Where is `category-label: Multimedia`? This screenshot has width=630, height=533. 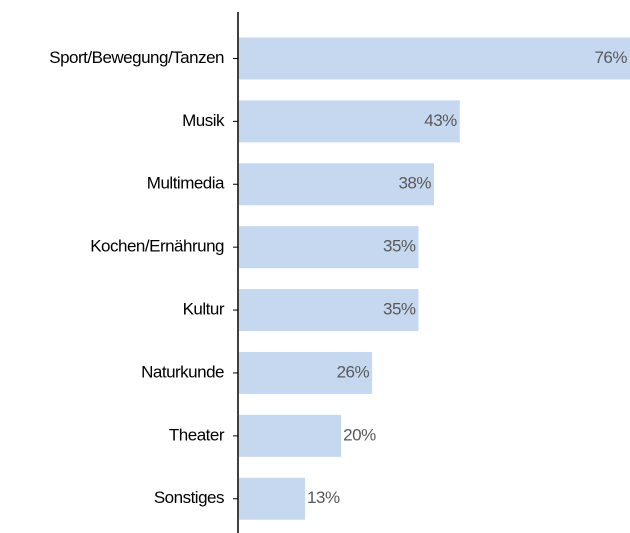 category-label: Multimedia is located at coordinates (186, 183).